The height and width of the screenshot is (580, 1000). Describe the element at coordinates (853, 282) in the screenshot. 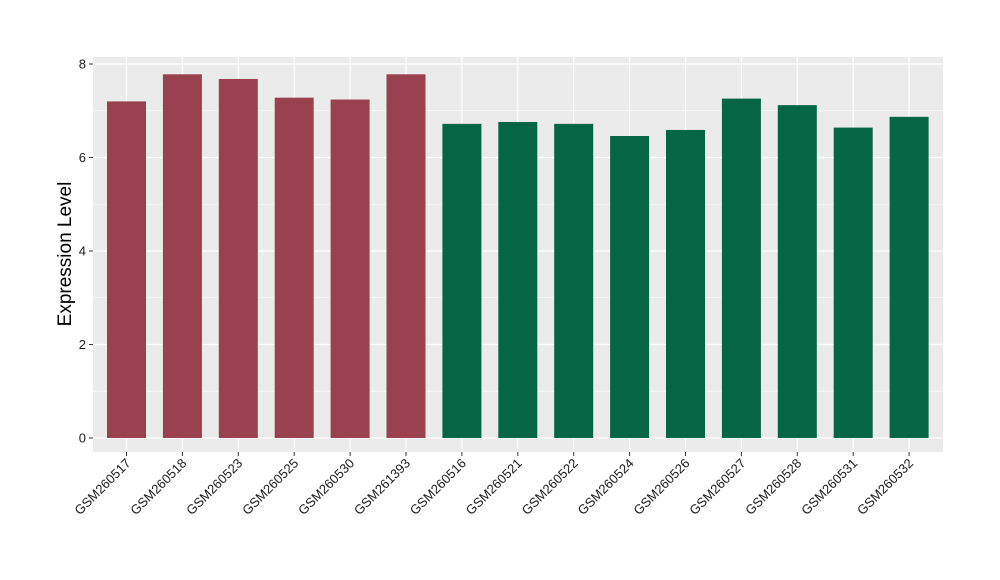

I see `bar-GSM260531` at that location.